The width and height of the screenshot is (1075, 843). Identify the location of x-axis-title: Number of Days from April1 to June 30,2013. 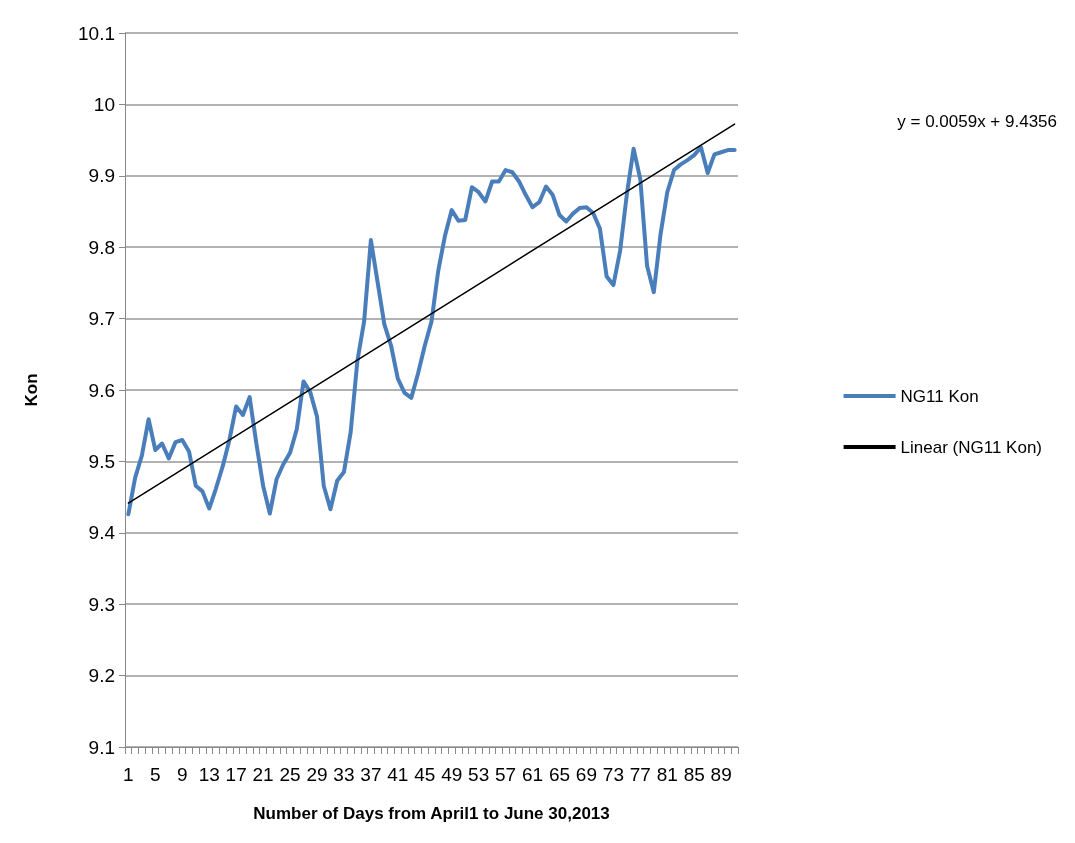
(431, 813).